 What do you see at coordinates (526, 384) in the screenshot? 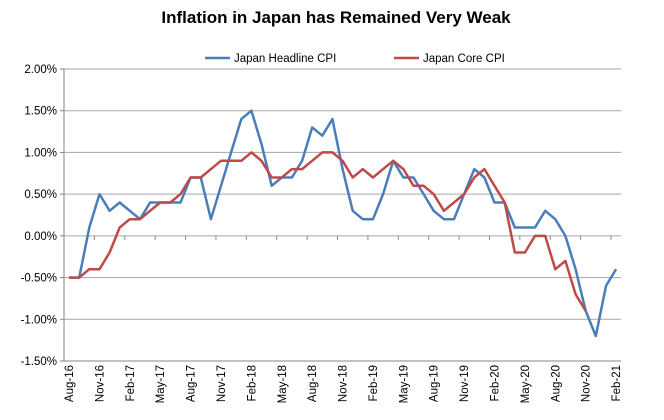
I see `x-tick-label: May-20` at bounding box center [526, 384].